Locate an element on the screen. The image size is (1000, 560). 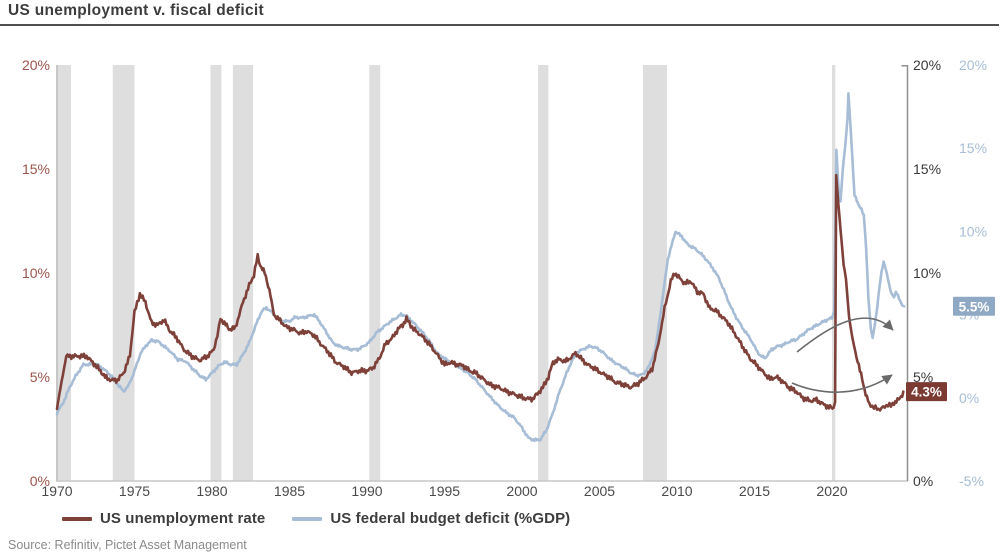
right-axis-tick-label: 15% is located at coordinates (927, 169).